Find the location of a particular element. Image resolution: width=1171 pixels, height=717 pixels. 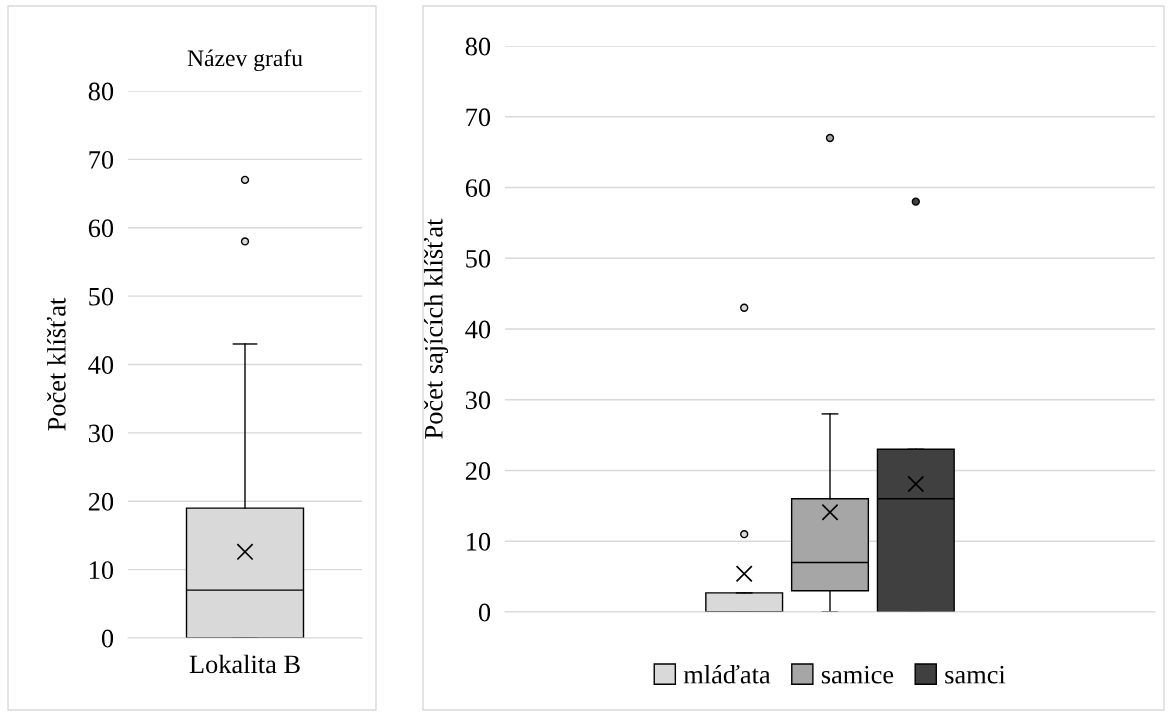

y-axis-title: Počet klíšťat is located at coordinates (56, 364).